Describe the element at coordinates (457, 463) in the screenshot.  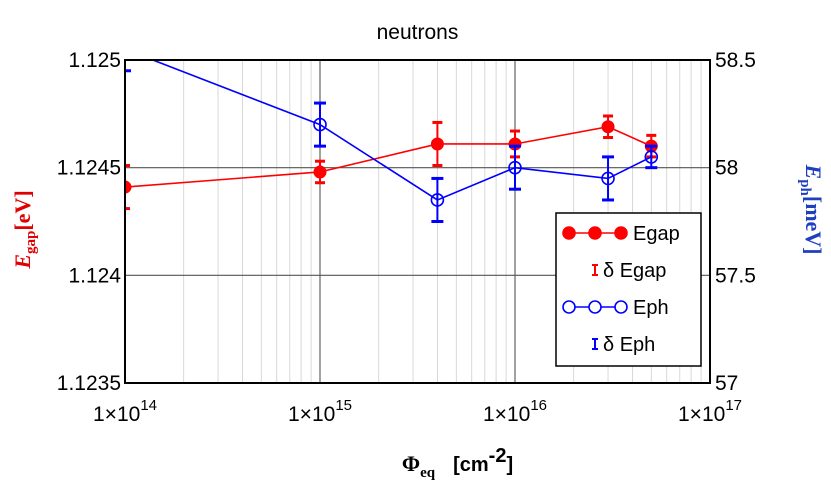
I see `x-axis-label: Φeq [cm-2]` at that location.